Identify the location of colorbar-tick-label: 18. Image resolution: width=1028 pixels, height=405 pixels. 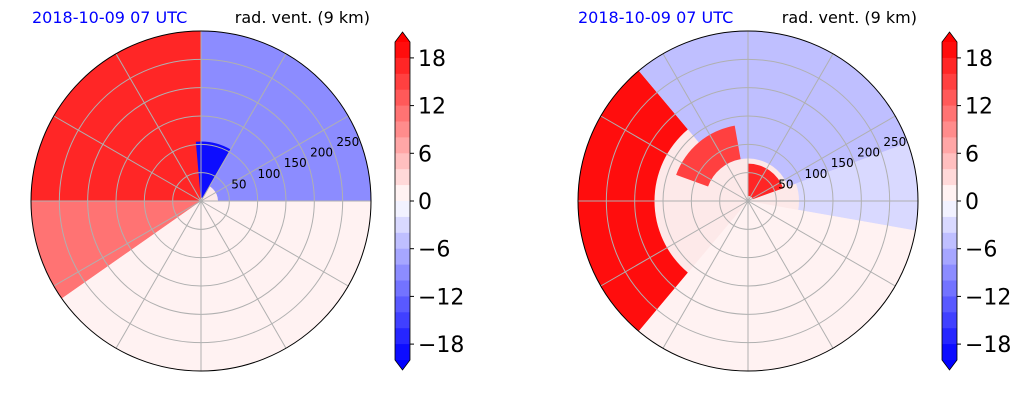
(432, 59).